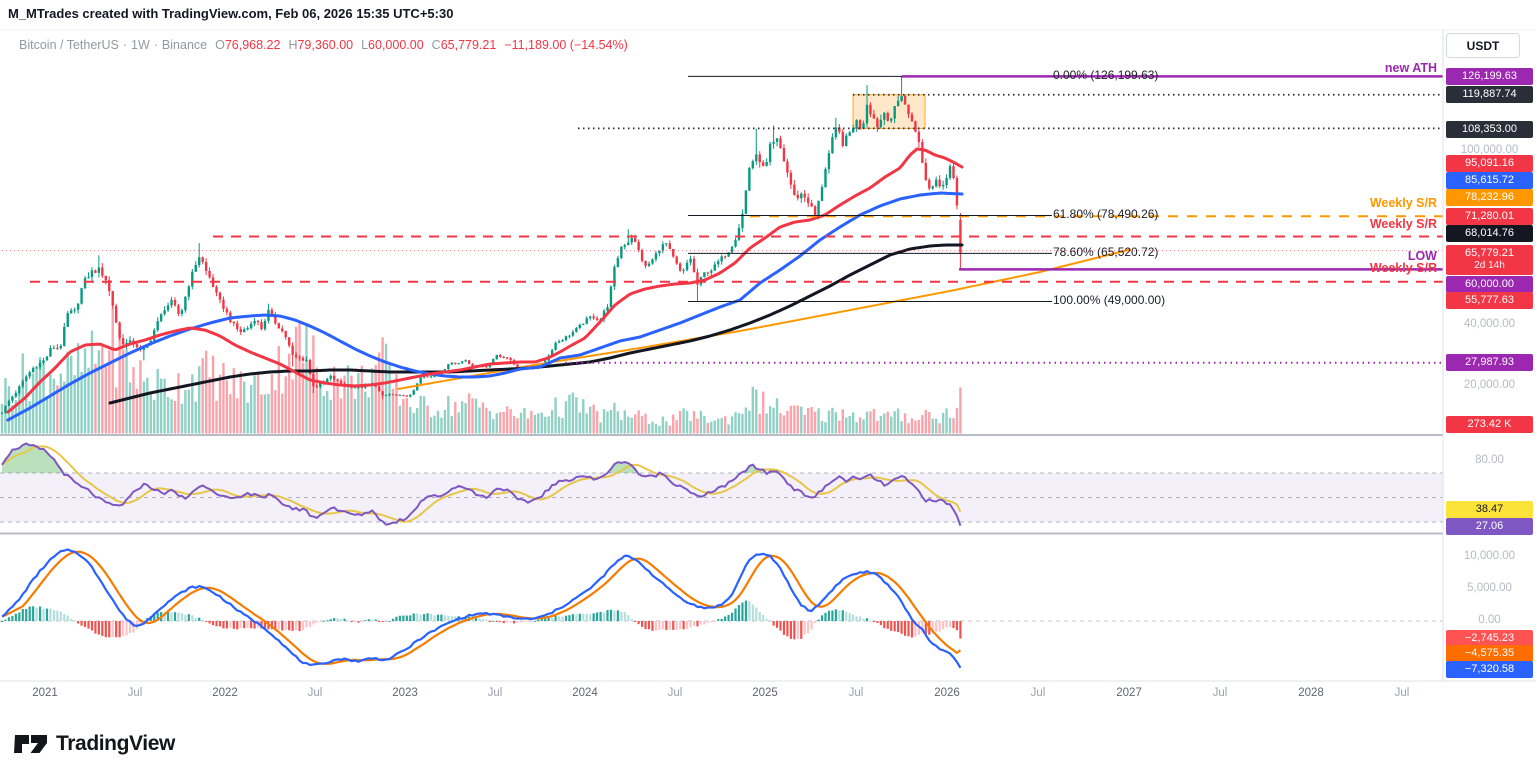  I want to click on symbol-name: Bitcoin / TetherUS, so click(69, 45).